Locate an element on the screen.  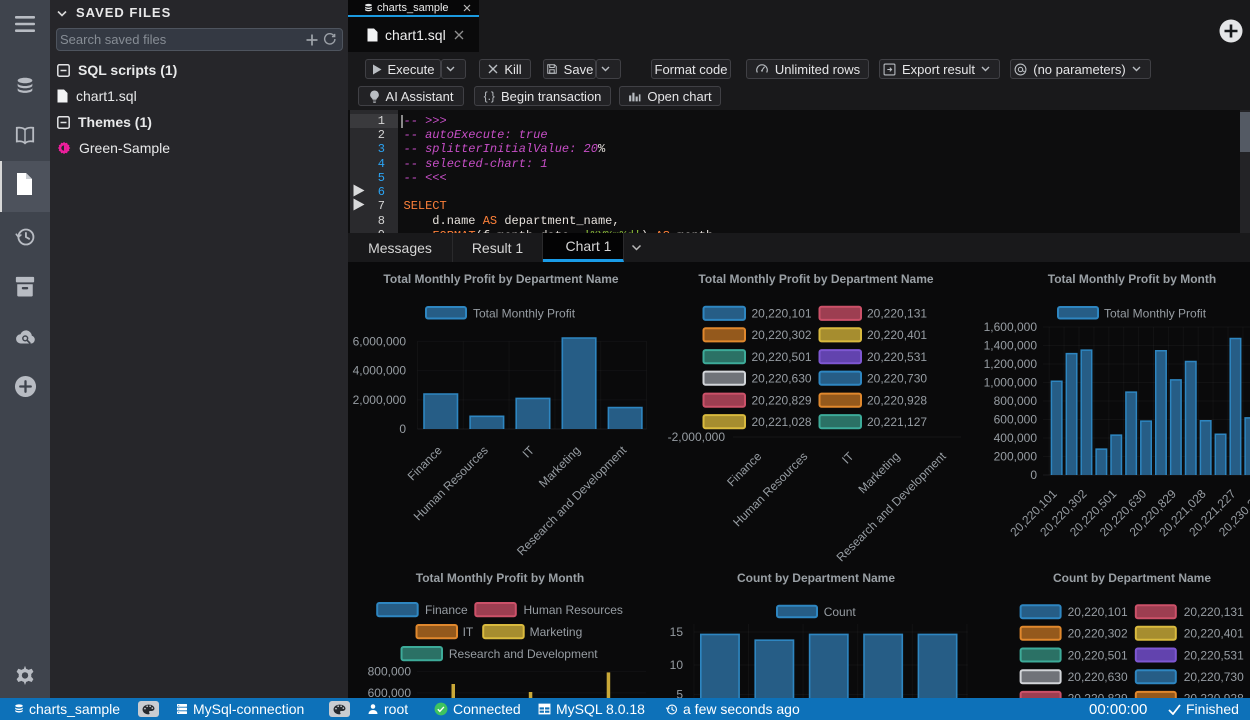
svg-text: 200,000 is located at coordinates (1016, 457).